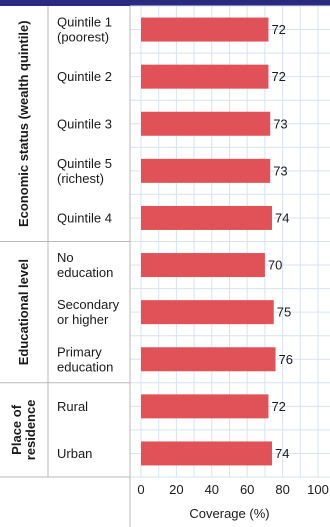  I want to click on category-label-line: No, so click(65, 257).